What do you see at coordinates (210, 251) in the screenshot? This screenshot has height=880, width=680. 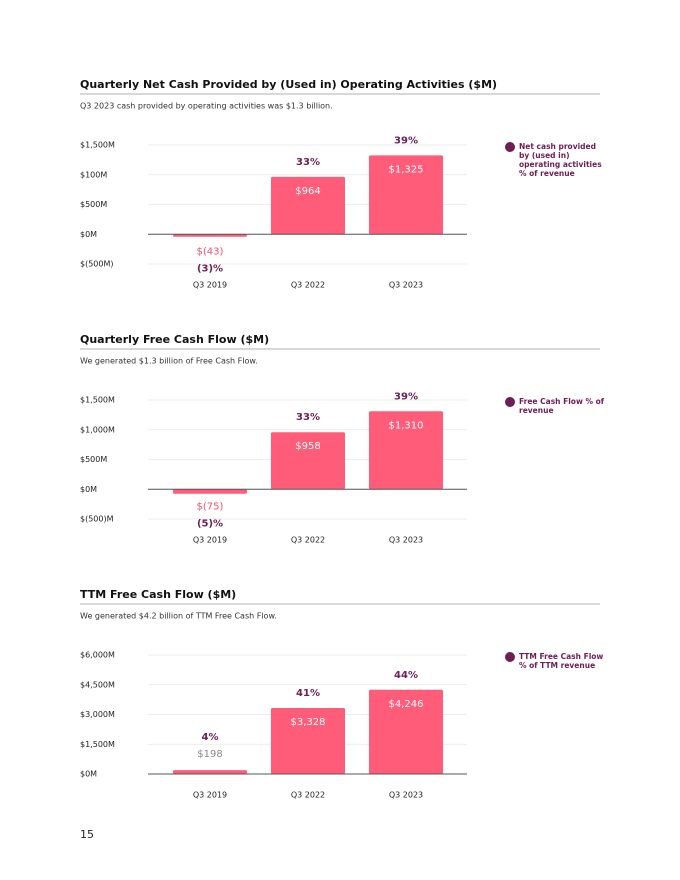 I see `value-label: $(43)` at bounding box center [210, 251].